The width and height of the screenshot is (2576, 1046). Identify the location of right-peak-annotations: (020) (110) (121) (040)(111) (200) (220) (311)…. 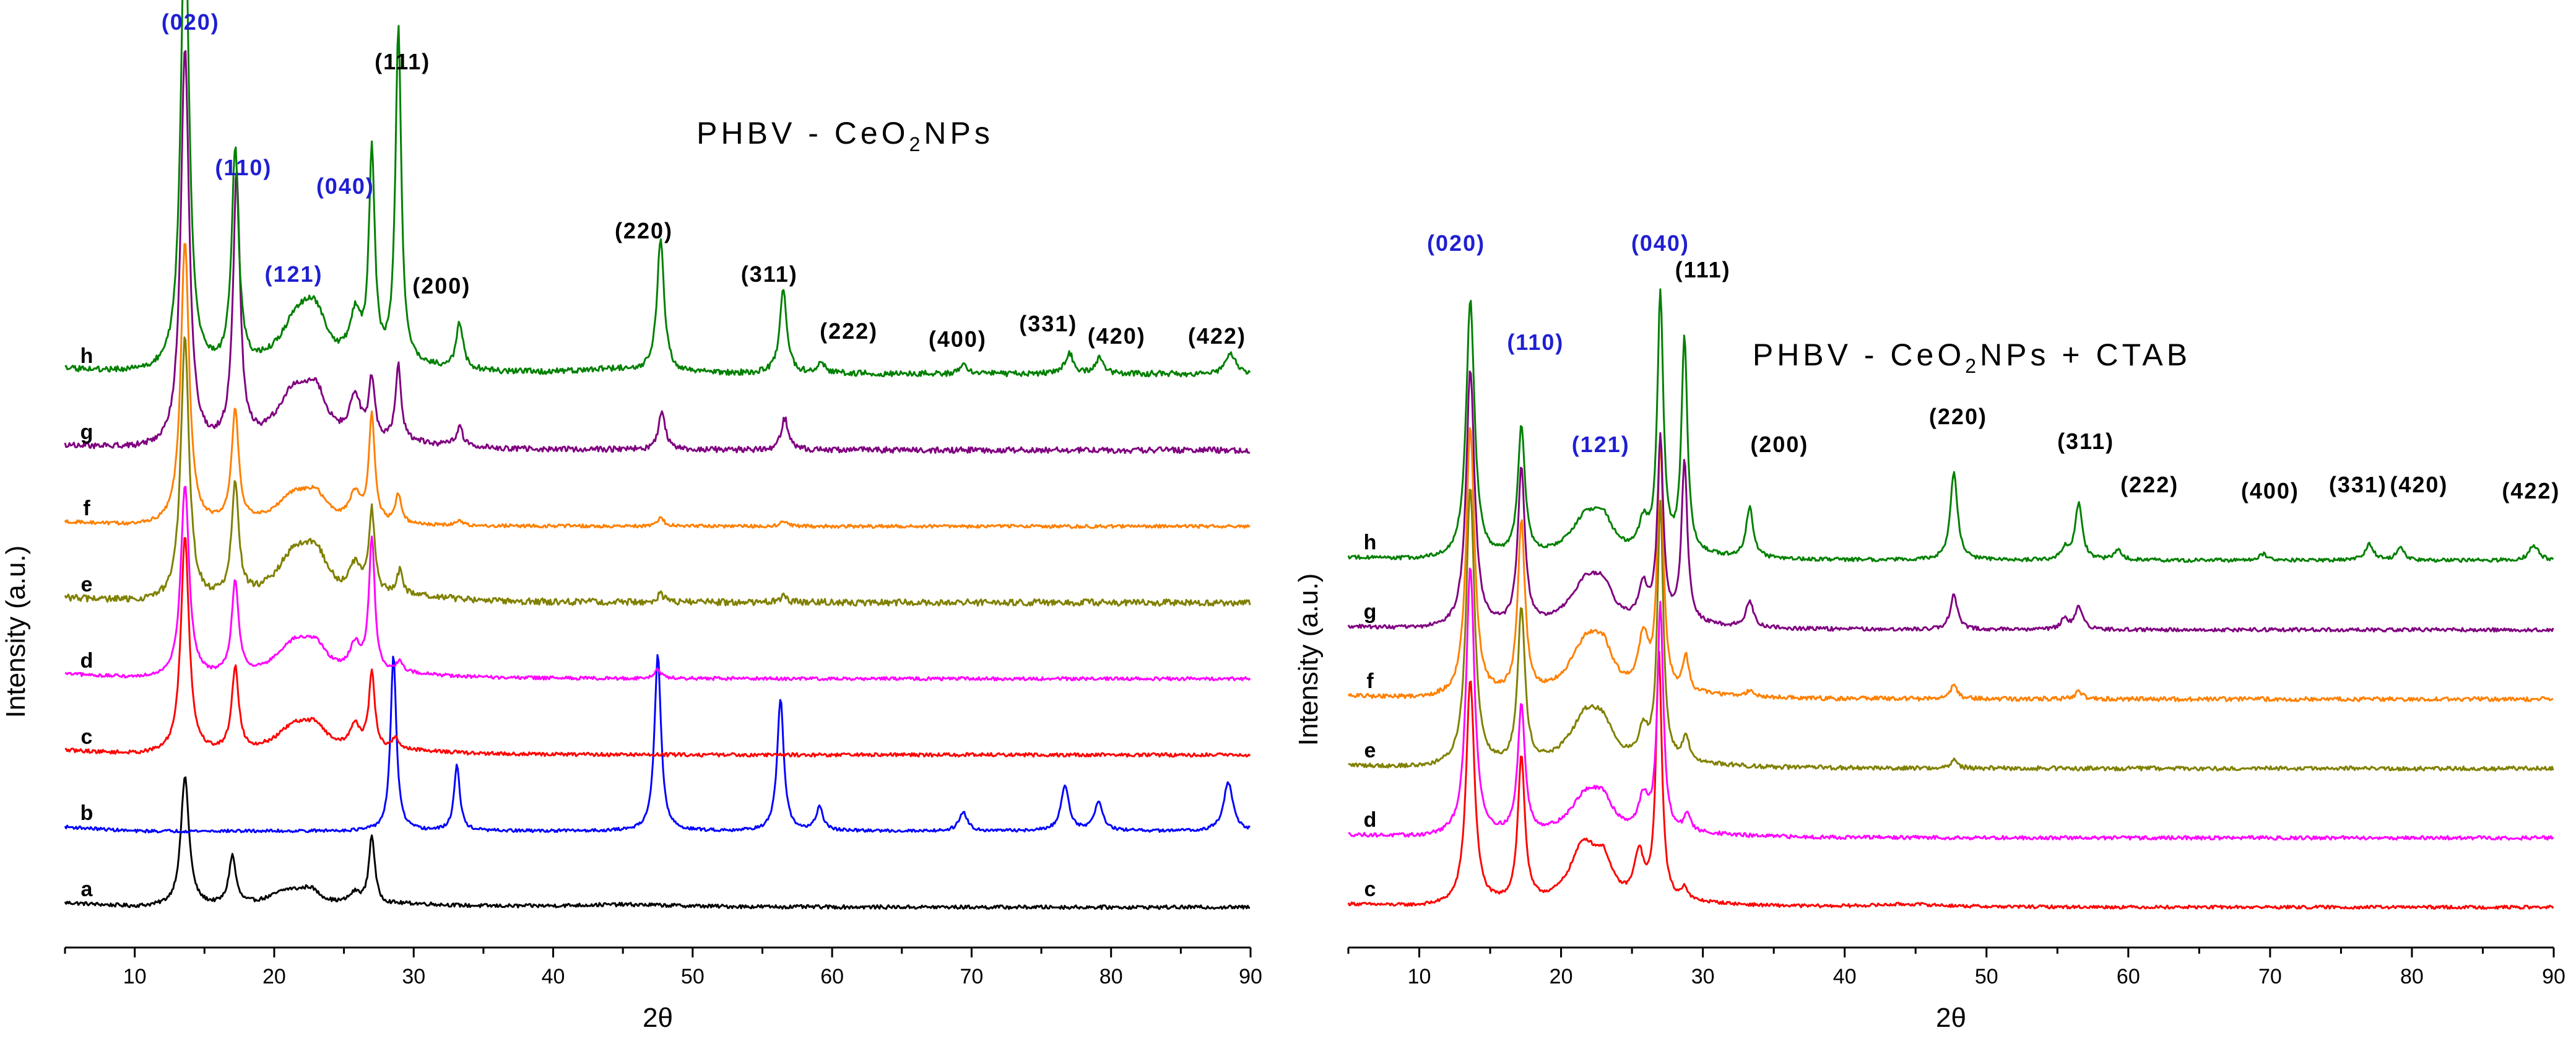
(1993, 367).